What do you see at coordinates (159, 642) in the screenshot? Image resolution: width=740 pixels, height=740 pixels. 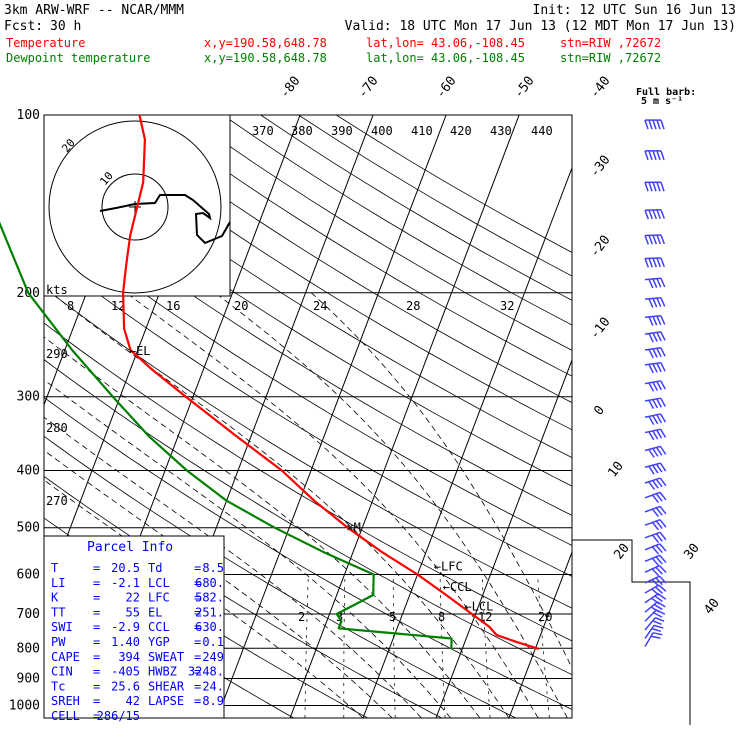 I see `parcel-info-key: YGP` at bounding box center [159, 642].